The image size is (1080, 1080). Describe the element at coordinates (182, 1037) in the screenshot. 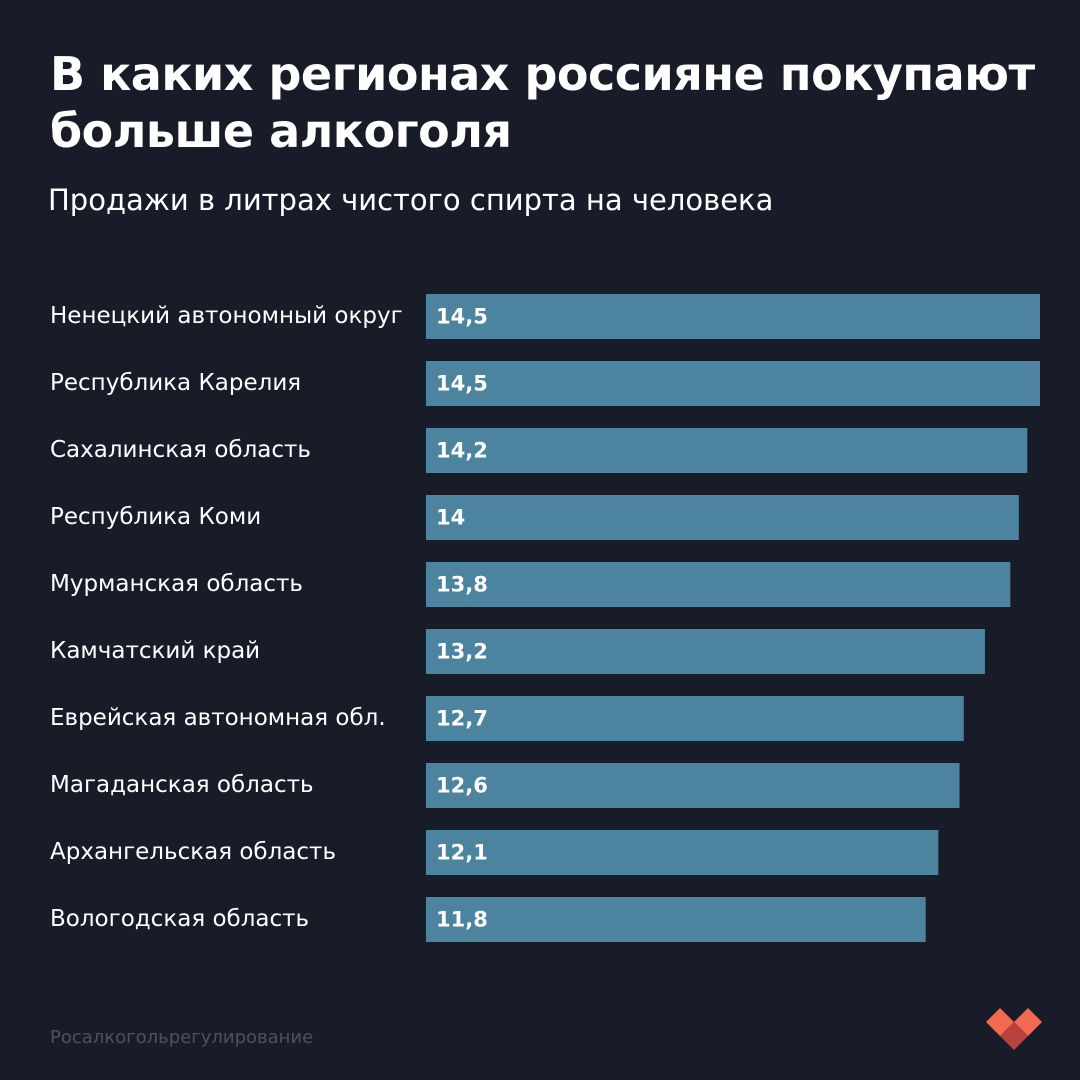

I see `source-credit: Росалкогольрегулирование` at that location.